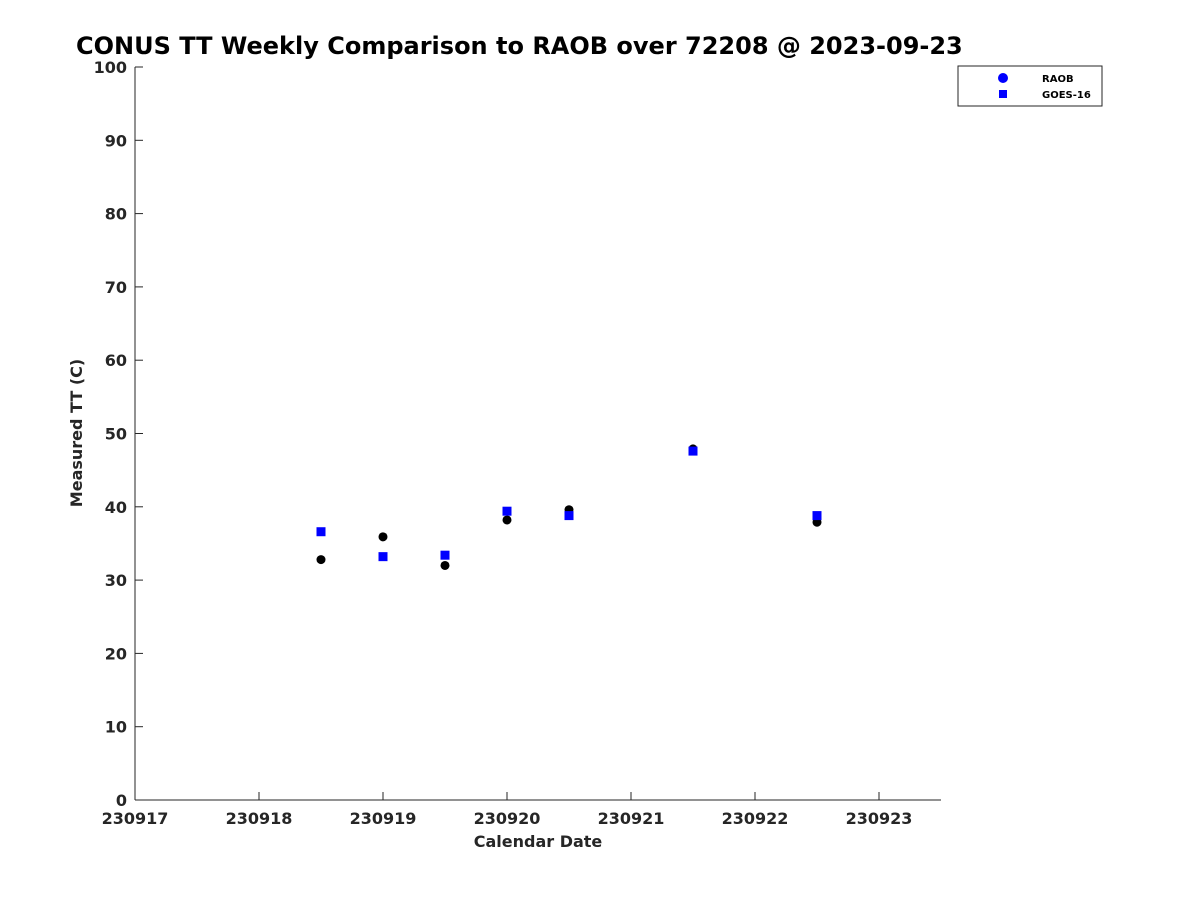 The image size is (1200, 900). Describe the element at coordinates (116, 727) in the screenshot. I see `y-tick-label: 10` at that location.